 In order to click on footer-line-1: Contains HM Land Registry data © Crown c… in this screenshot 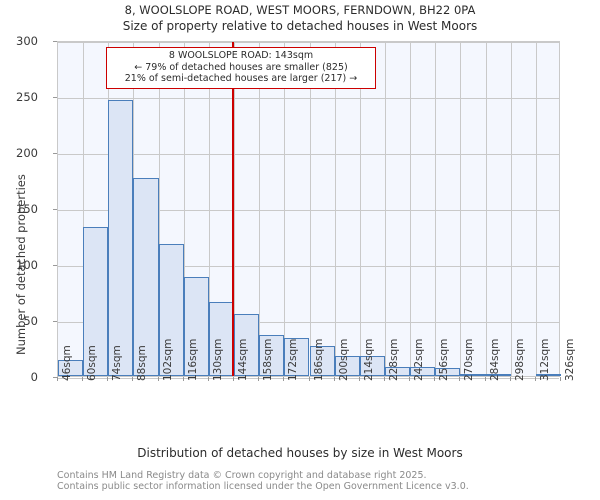, I will do `click(242, 475)`.